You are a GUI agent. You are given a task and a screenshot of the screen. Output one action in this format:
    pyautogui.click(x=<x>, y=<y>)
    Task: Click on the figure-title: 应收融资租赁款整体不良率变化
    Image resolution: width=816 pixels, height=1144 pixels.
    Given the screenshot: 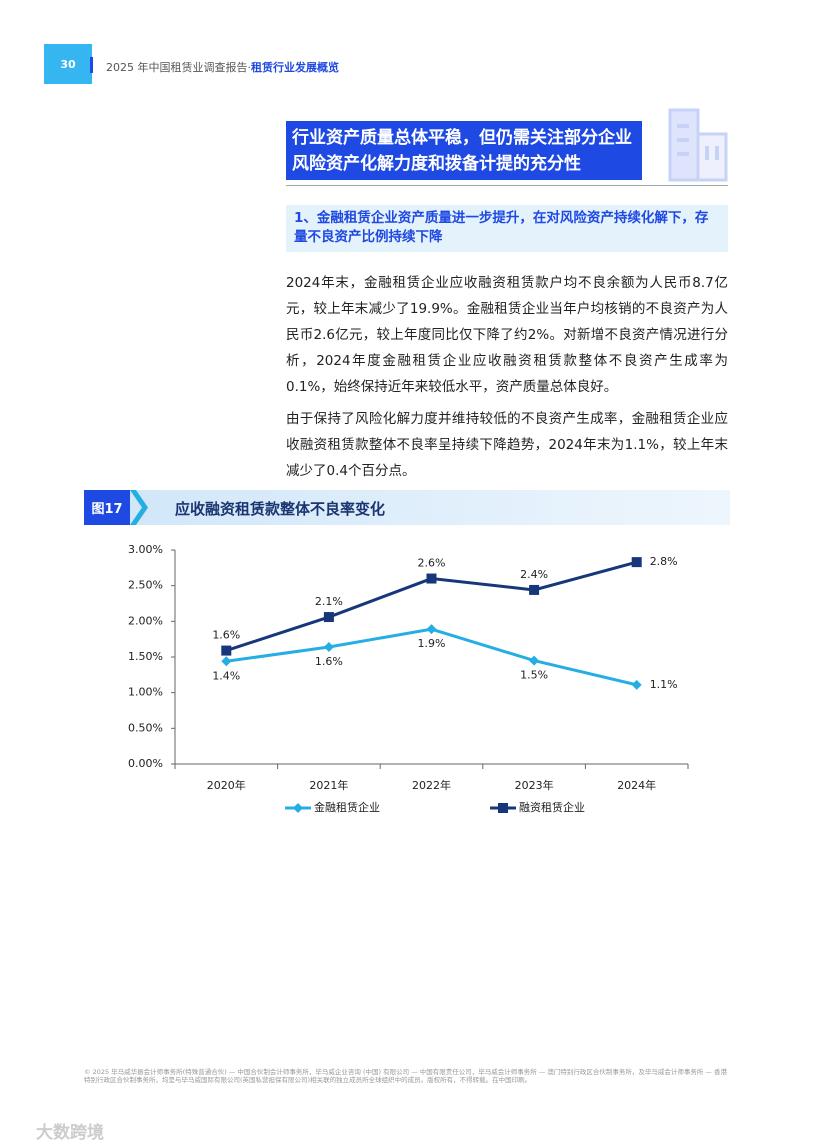 What is the action you would take?
    pyautogui.click(x=280, y=509)
    